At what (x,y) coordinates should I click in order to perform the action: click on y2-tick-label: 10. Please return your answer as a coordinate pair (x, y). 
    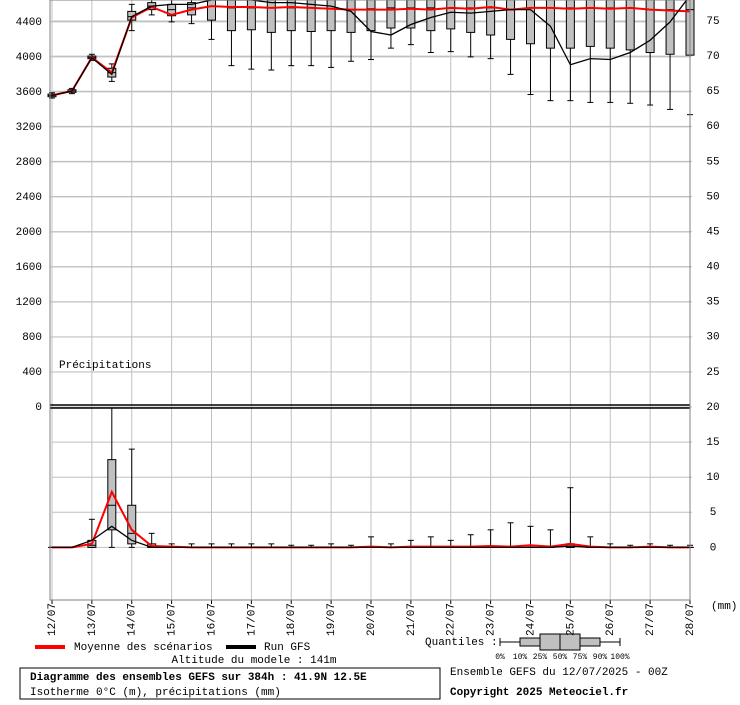
    Looking at the image, I should click on (712, 478).